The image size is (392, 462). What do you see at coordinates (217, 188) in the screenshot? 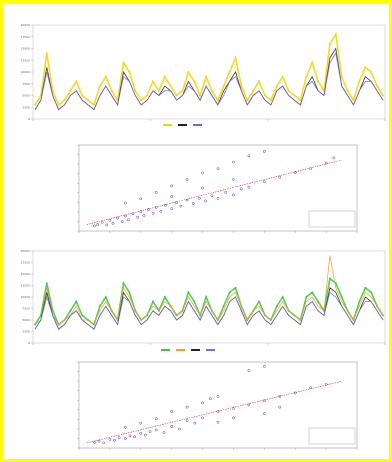
I see `chart-scatter-top-svg` at bounding box center [217, 188].